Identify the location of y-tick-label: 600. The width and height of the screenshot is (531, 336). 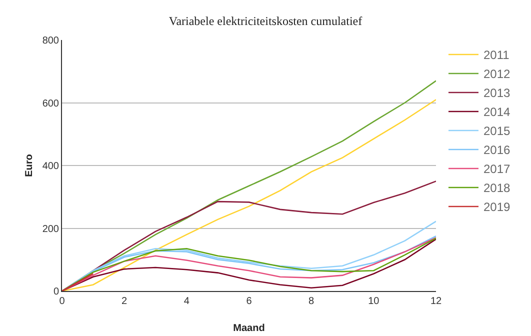
(51, 104).